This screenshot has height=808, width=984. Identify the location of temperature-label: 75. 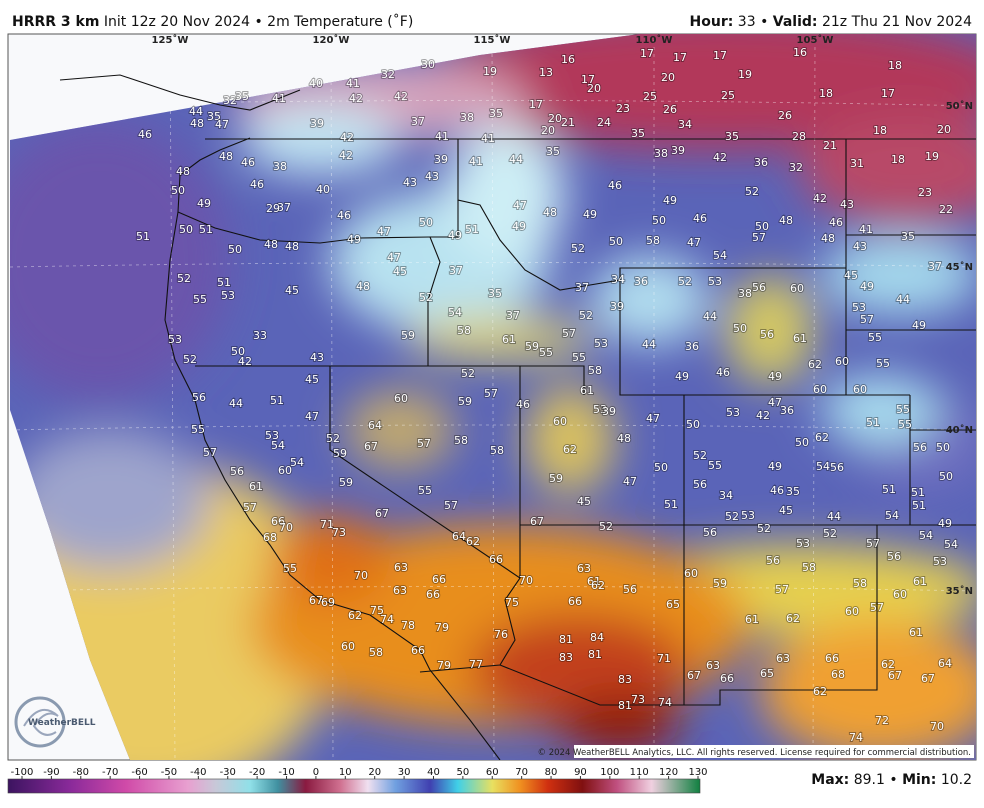
(512, 602).